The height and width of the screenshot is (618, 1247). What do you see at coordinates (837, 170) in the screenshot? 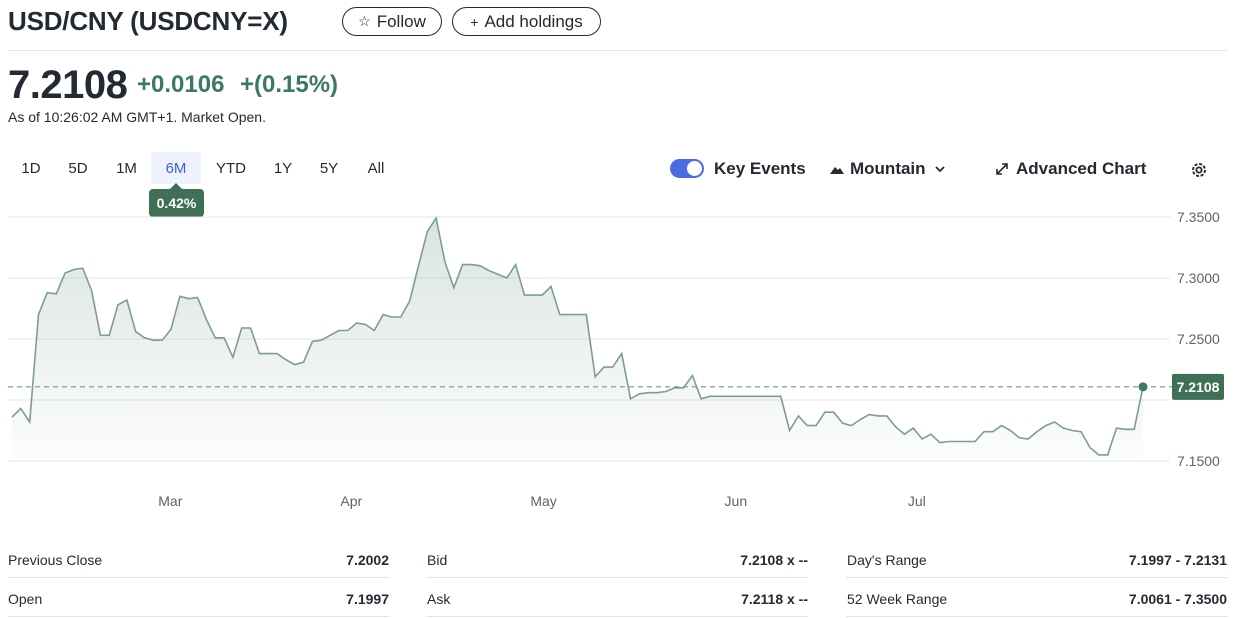
I see `mountain-icon` at bounding box center [837, 170].